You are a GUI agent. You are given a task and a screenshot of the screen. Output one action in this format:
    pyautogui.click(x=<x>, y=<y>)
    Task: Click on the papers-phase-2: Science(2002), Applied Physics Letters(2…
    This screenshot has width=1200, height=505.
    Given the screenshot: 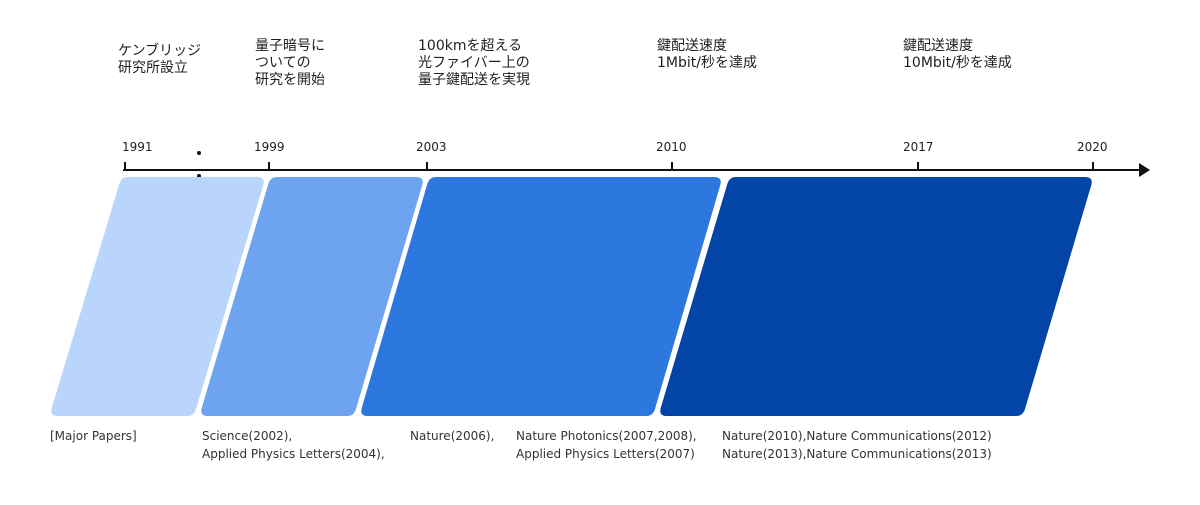 What is the action you would take?
    pyautogui.click(x=293, y=445)
    